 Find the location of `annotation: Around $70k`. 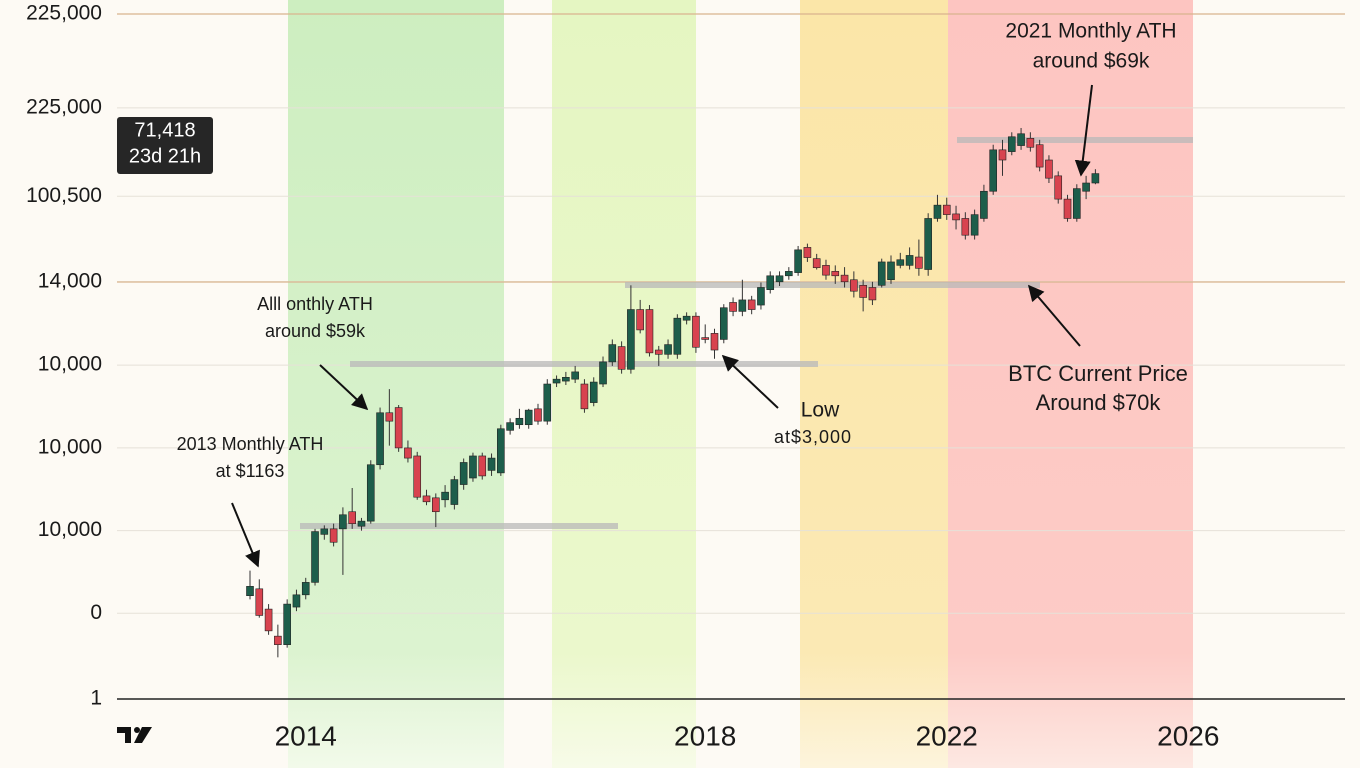

annotation: Around $70k is located at coordinates (1099, 402).